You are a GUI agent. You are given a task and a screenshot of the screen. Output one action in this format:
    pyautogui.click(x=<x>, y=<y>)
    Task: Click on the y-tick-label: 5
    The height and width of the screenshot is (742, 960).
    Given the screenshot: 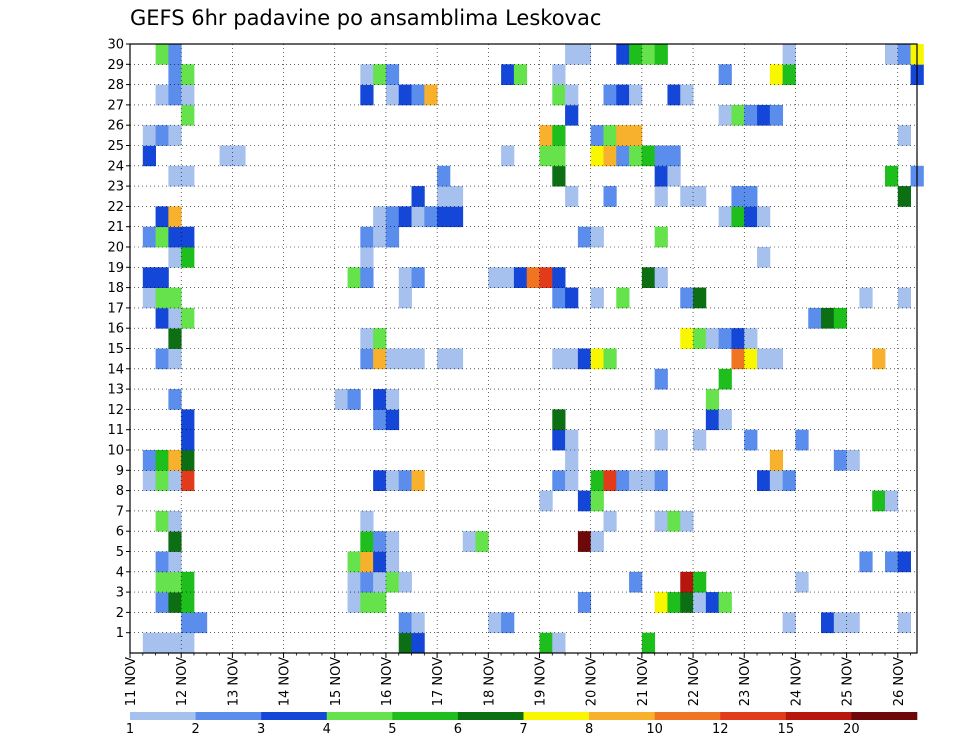 What is the action you would take?
    pyautogui.click(x=120, y=552)
    